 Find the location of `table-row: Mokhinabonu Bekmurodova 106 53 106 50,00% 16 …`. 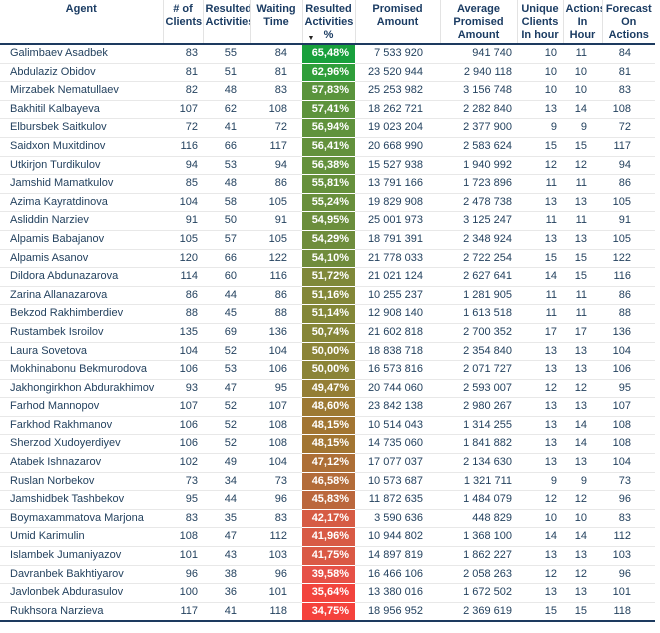

table-row: Mokhinabonu Bekmurodova 106 53 106 50,00% 16 … is located at coordinates (327, 370).